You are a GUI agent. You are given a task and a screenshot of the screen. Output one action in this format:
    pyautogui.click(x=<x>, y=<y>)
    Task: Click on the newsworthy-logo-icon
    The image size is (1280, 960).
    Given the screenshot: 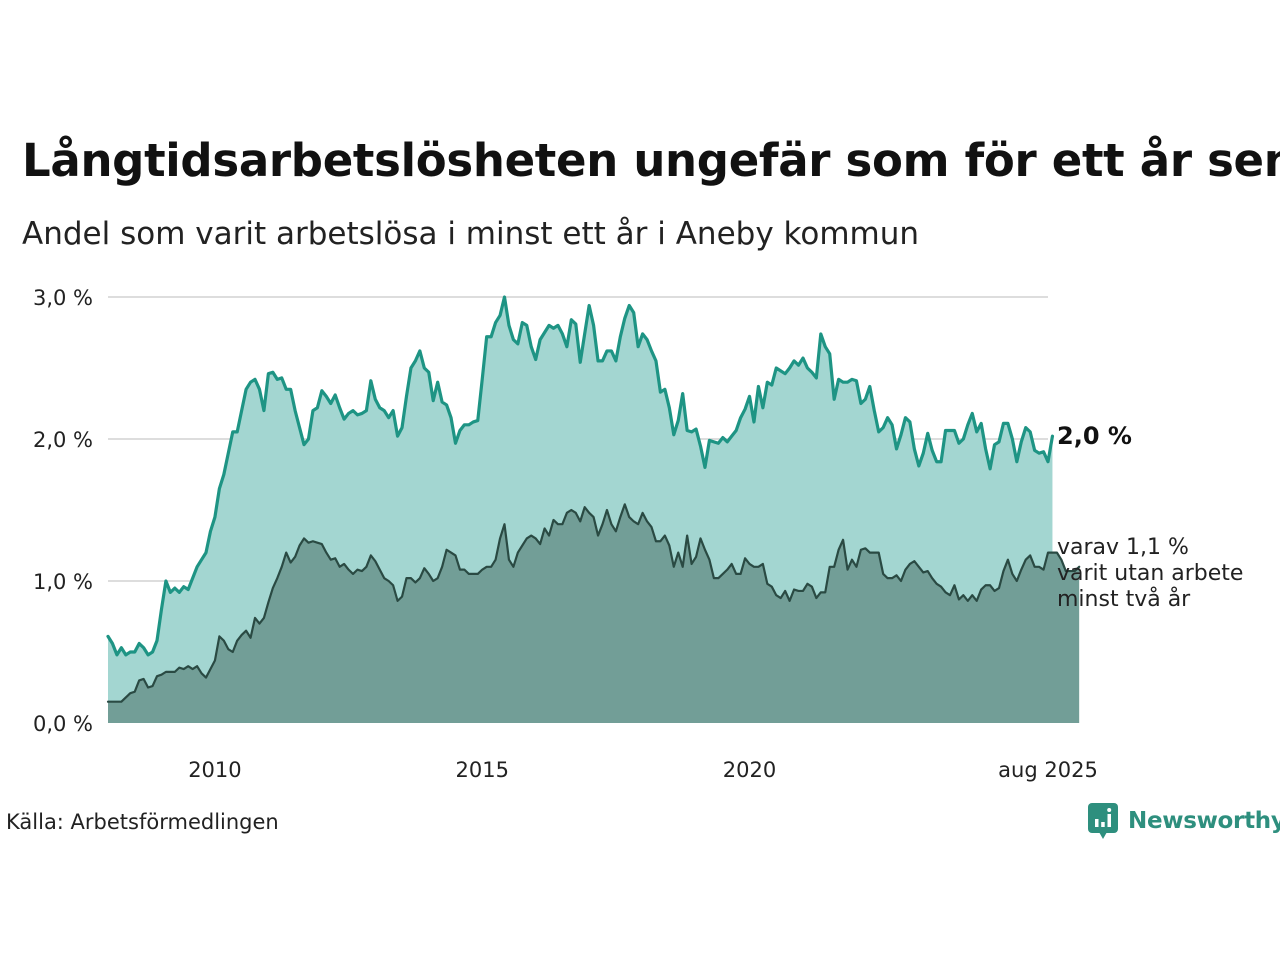 What is the action you would take?
    pyautogui.click(x=1103, y=821)
    